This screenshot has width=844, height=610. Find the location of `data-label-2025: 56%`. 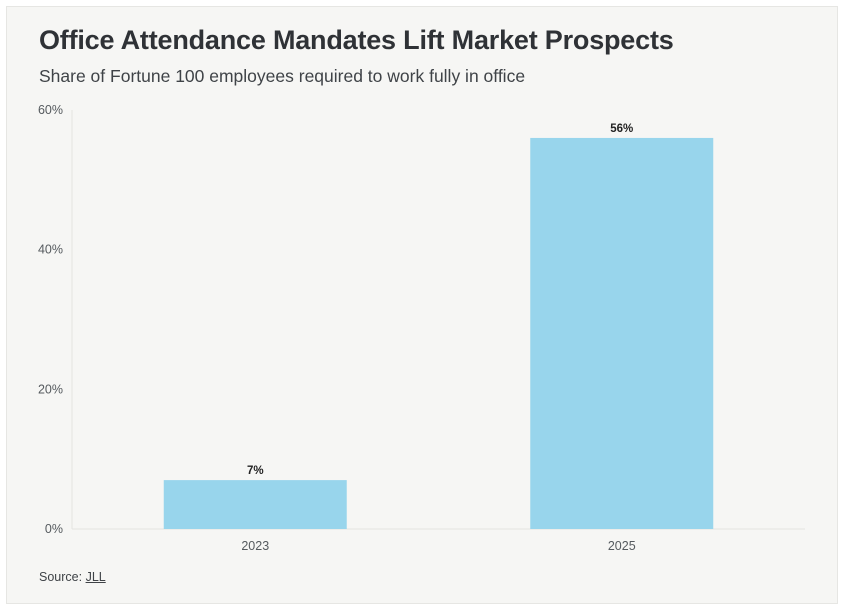

data-label-2025: 56% is located at coordinates (621, 129).